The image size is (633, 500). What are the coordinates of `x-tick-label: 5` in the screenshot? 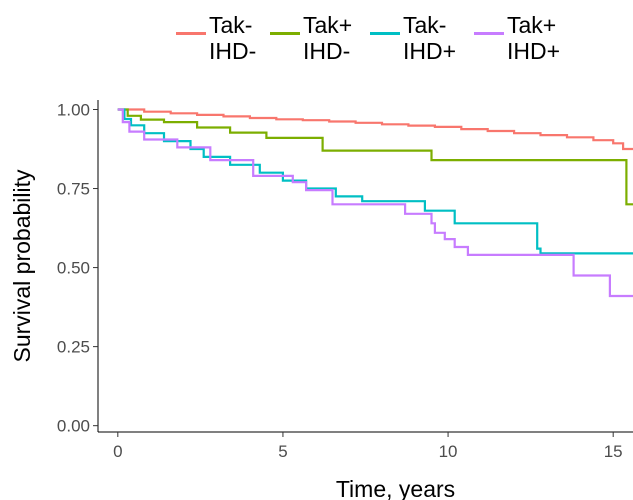 It's located at (282, 451).